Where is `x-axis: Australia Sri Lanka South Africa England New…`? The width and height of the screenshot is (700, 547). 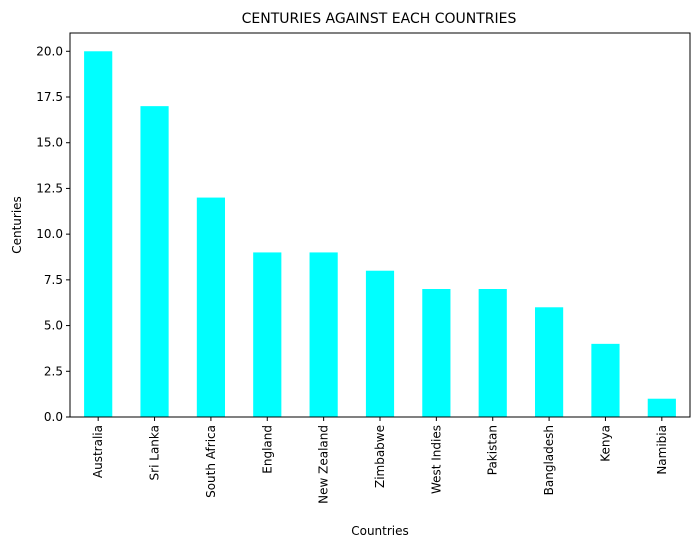
x-axis: Australia Sri Lanka South Africa England New… is located at coordinates (380, 460).